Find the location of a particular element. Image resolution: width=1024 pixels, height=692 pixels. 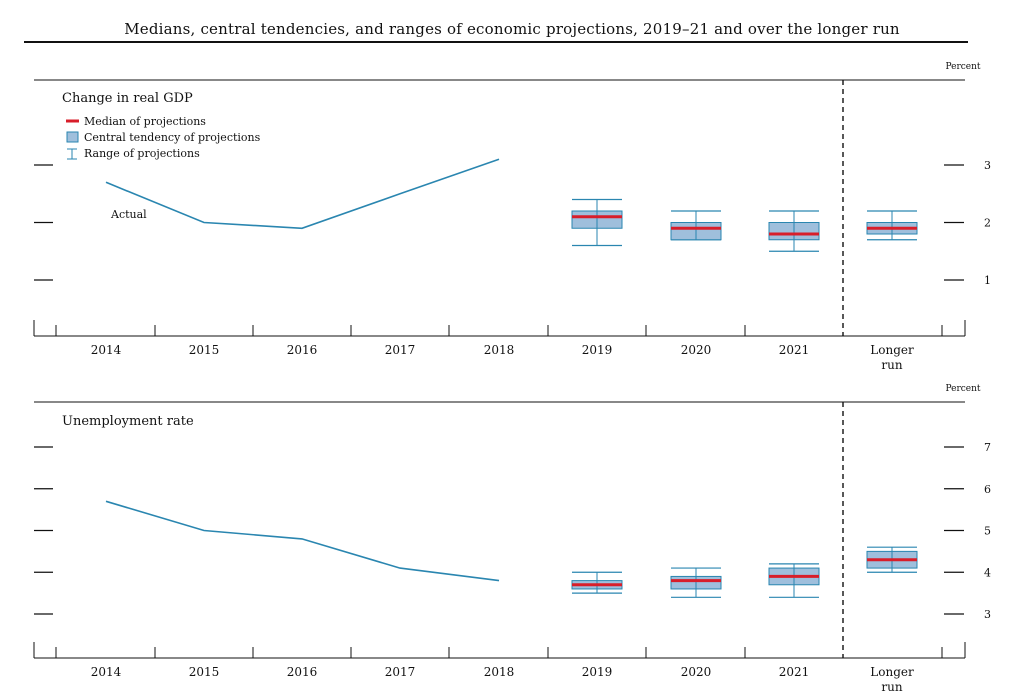

unemp-x-label: Longer is located at coordinates (892, 672).